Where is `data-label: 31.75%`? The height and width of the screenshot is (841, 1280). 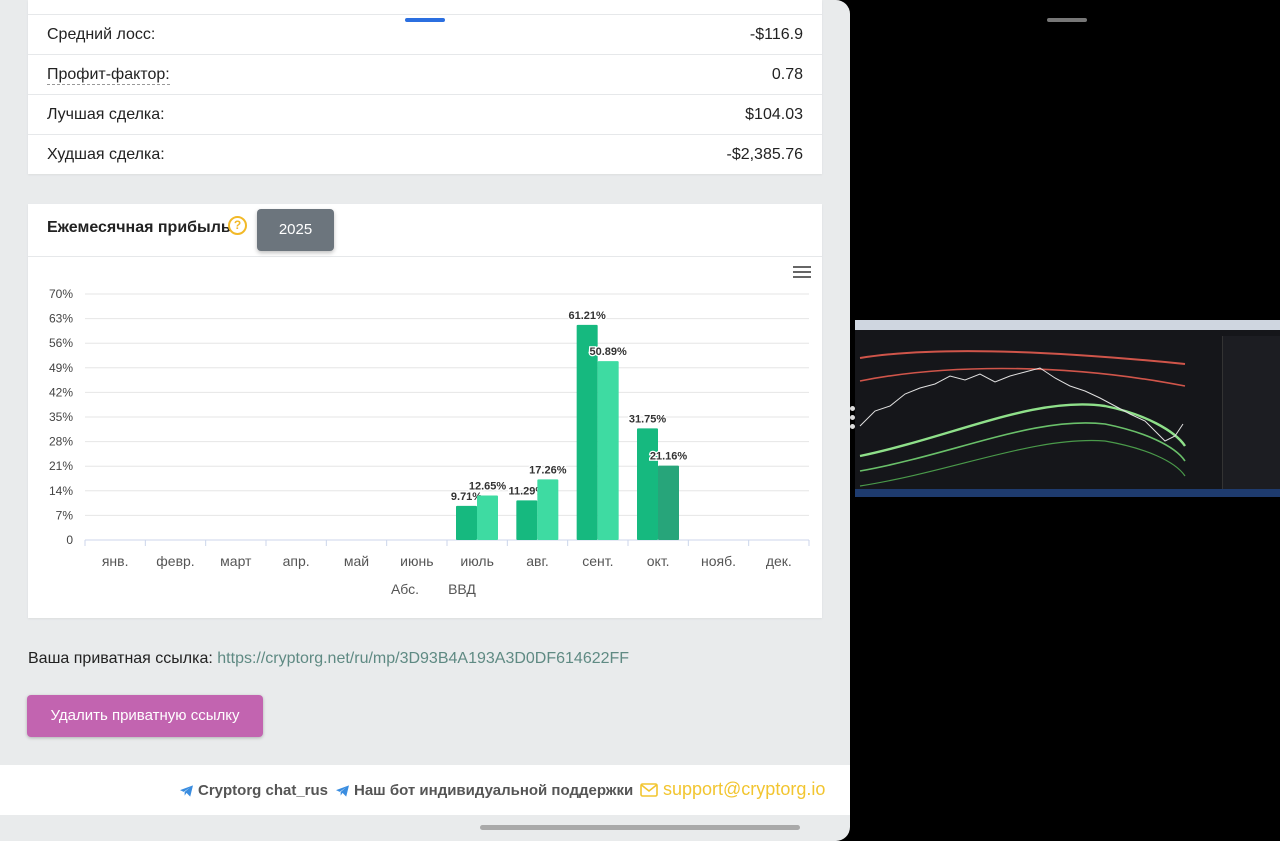 data-label: 31.75% is located at coordinates (648, 419).